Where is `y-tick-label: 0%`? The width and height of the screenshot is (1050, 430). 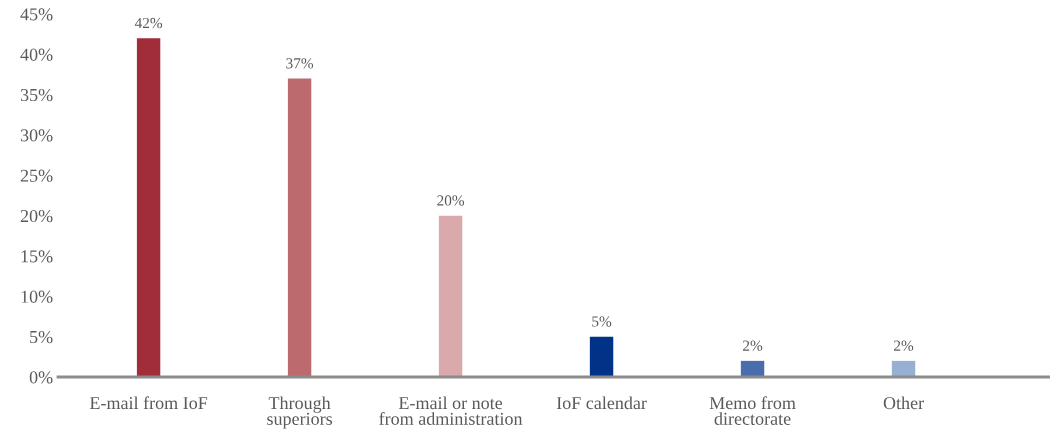
y-tick-label: 0% is located at coordinates (41, 377).